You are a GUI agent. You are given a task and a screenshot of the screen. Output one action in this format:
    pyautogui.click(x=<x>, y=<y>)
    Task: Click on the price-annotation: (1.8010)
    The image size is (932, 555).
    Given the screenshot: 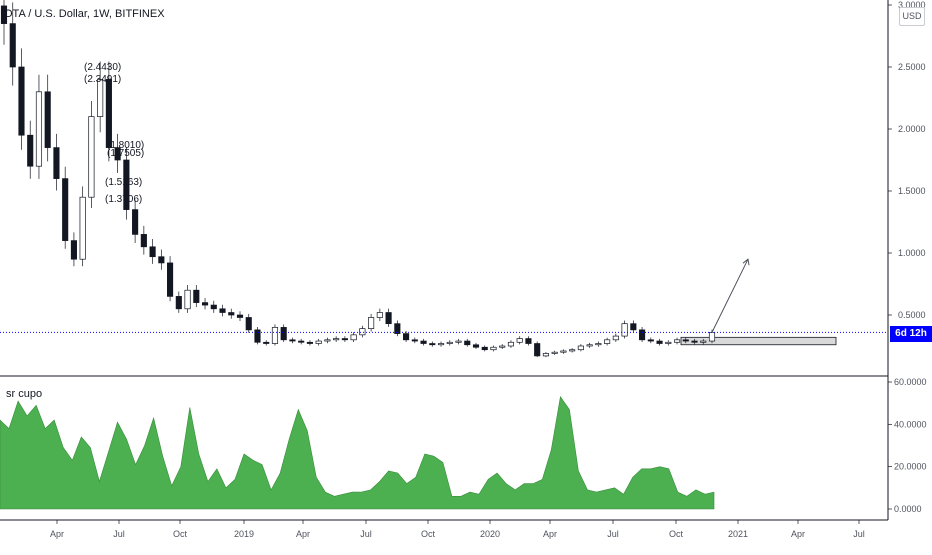 What is the action you would take?
    pyautogui.click(x=125, y=145)
    